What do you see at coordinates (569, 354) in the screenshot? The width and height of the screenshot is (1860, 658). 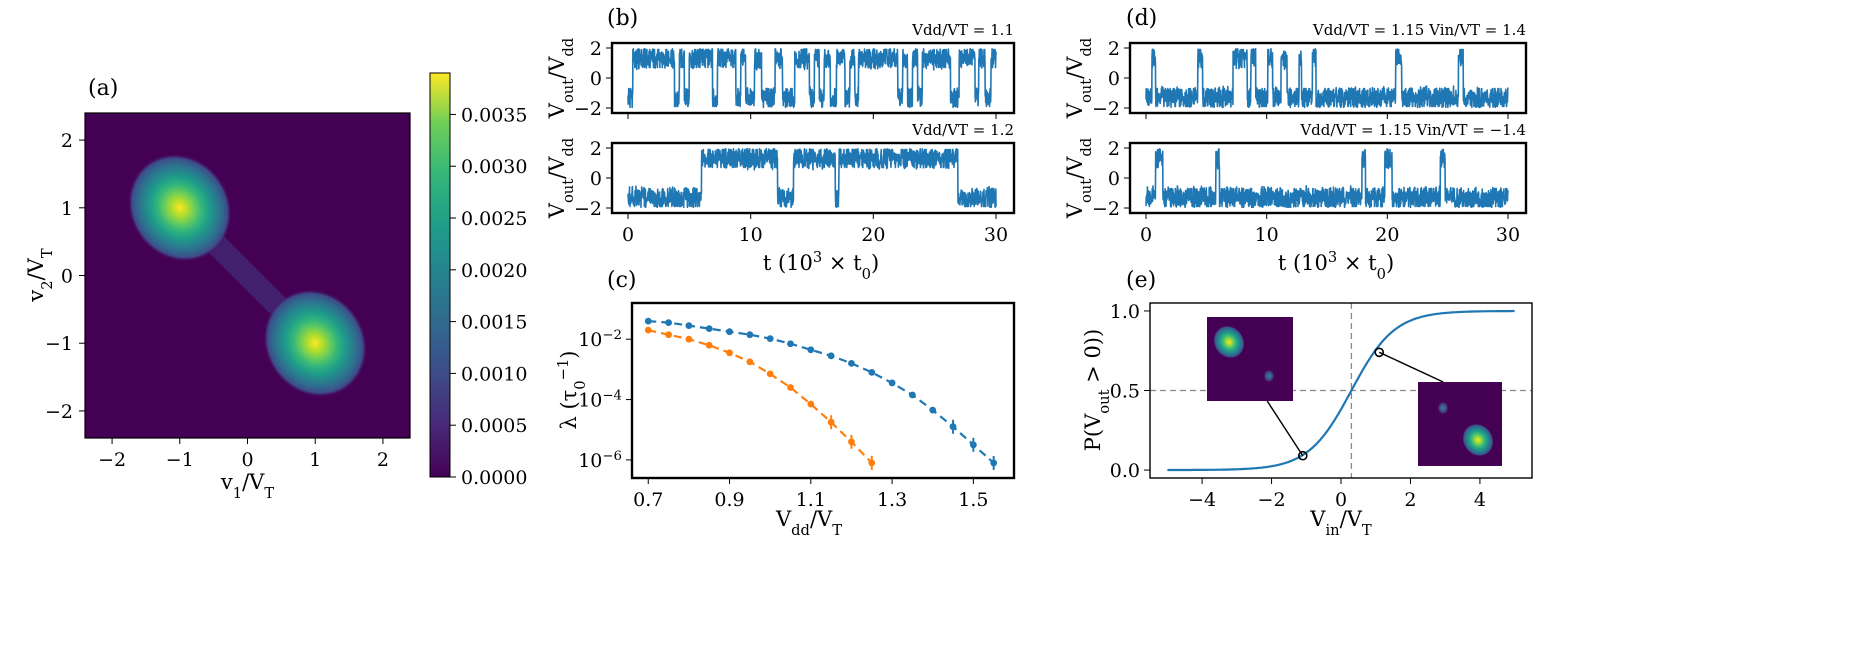 I see `yl-b: )` at bounding box center [569, 354].